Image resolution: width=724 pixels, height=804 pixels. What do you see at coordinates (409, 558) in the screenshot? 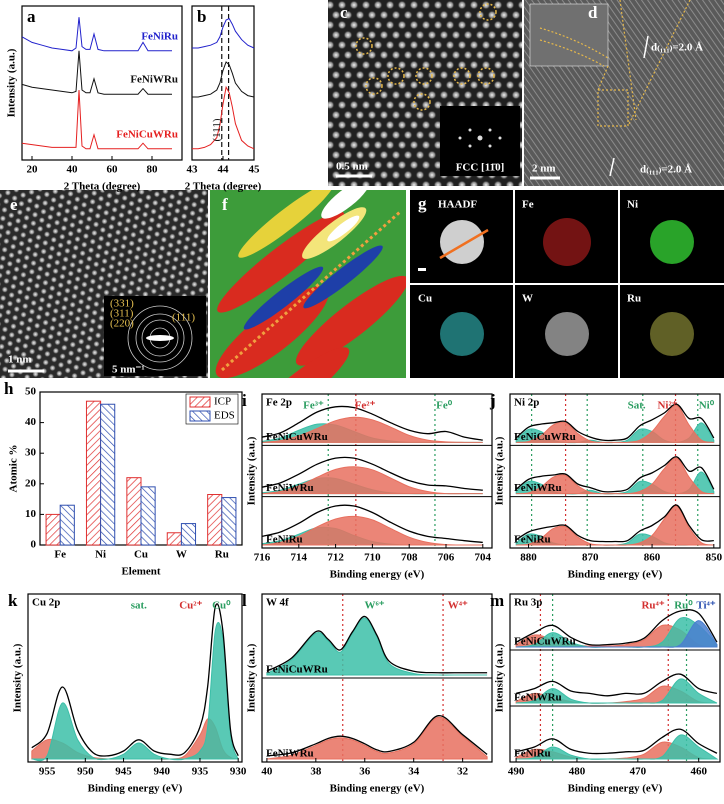
I see `x-tick-label: 708` at bounding box center [409, 558].